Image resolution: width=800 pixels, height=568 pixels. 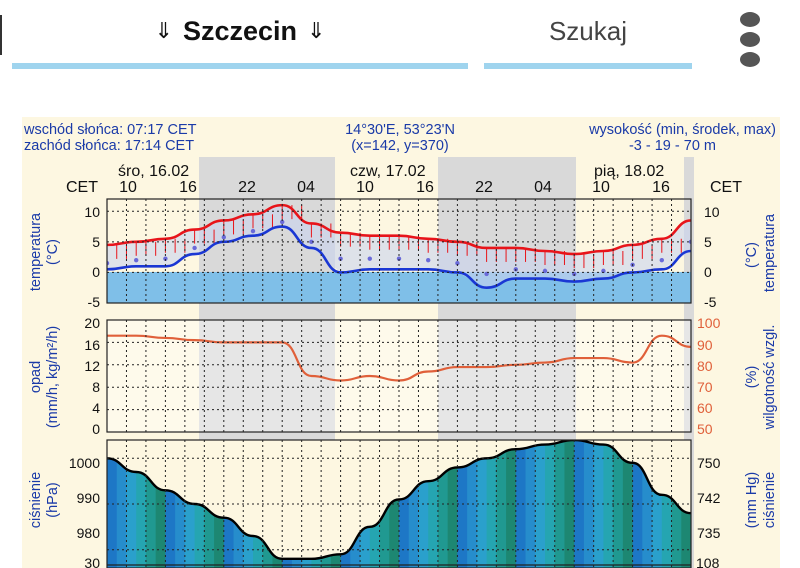 I want to click on pressure-axis-title-left: ciśnienie, so click(x=36, y=500).